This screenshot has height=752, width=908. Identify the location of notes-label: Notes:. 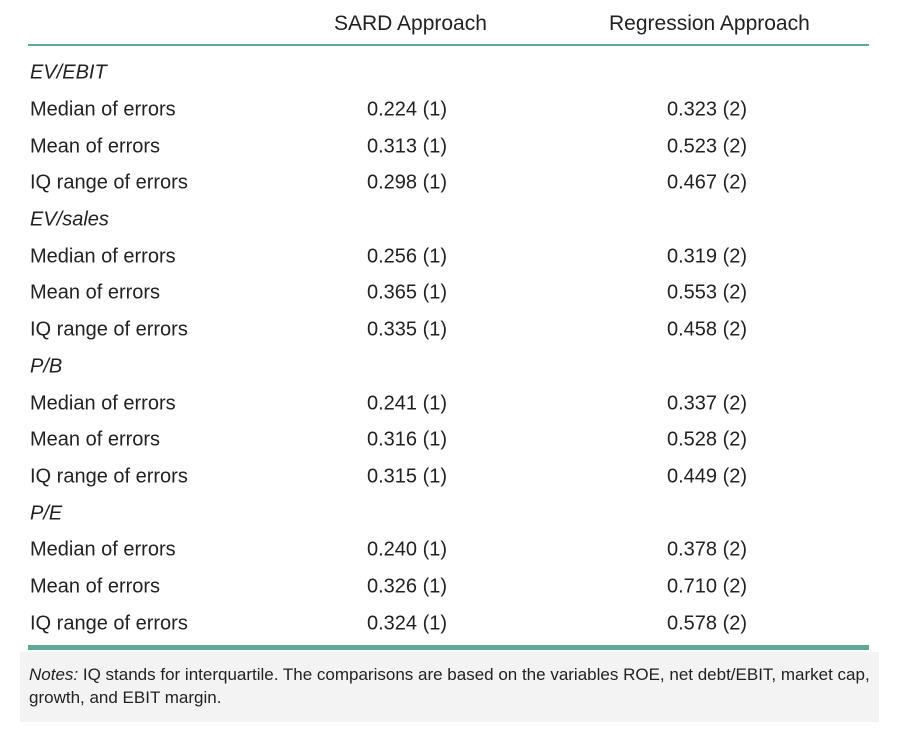
(54, 674).